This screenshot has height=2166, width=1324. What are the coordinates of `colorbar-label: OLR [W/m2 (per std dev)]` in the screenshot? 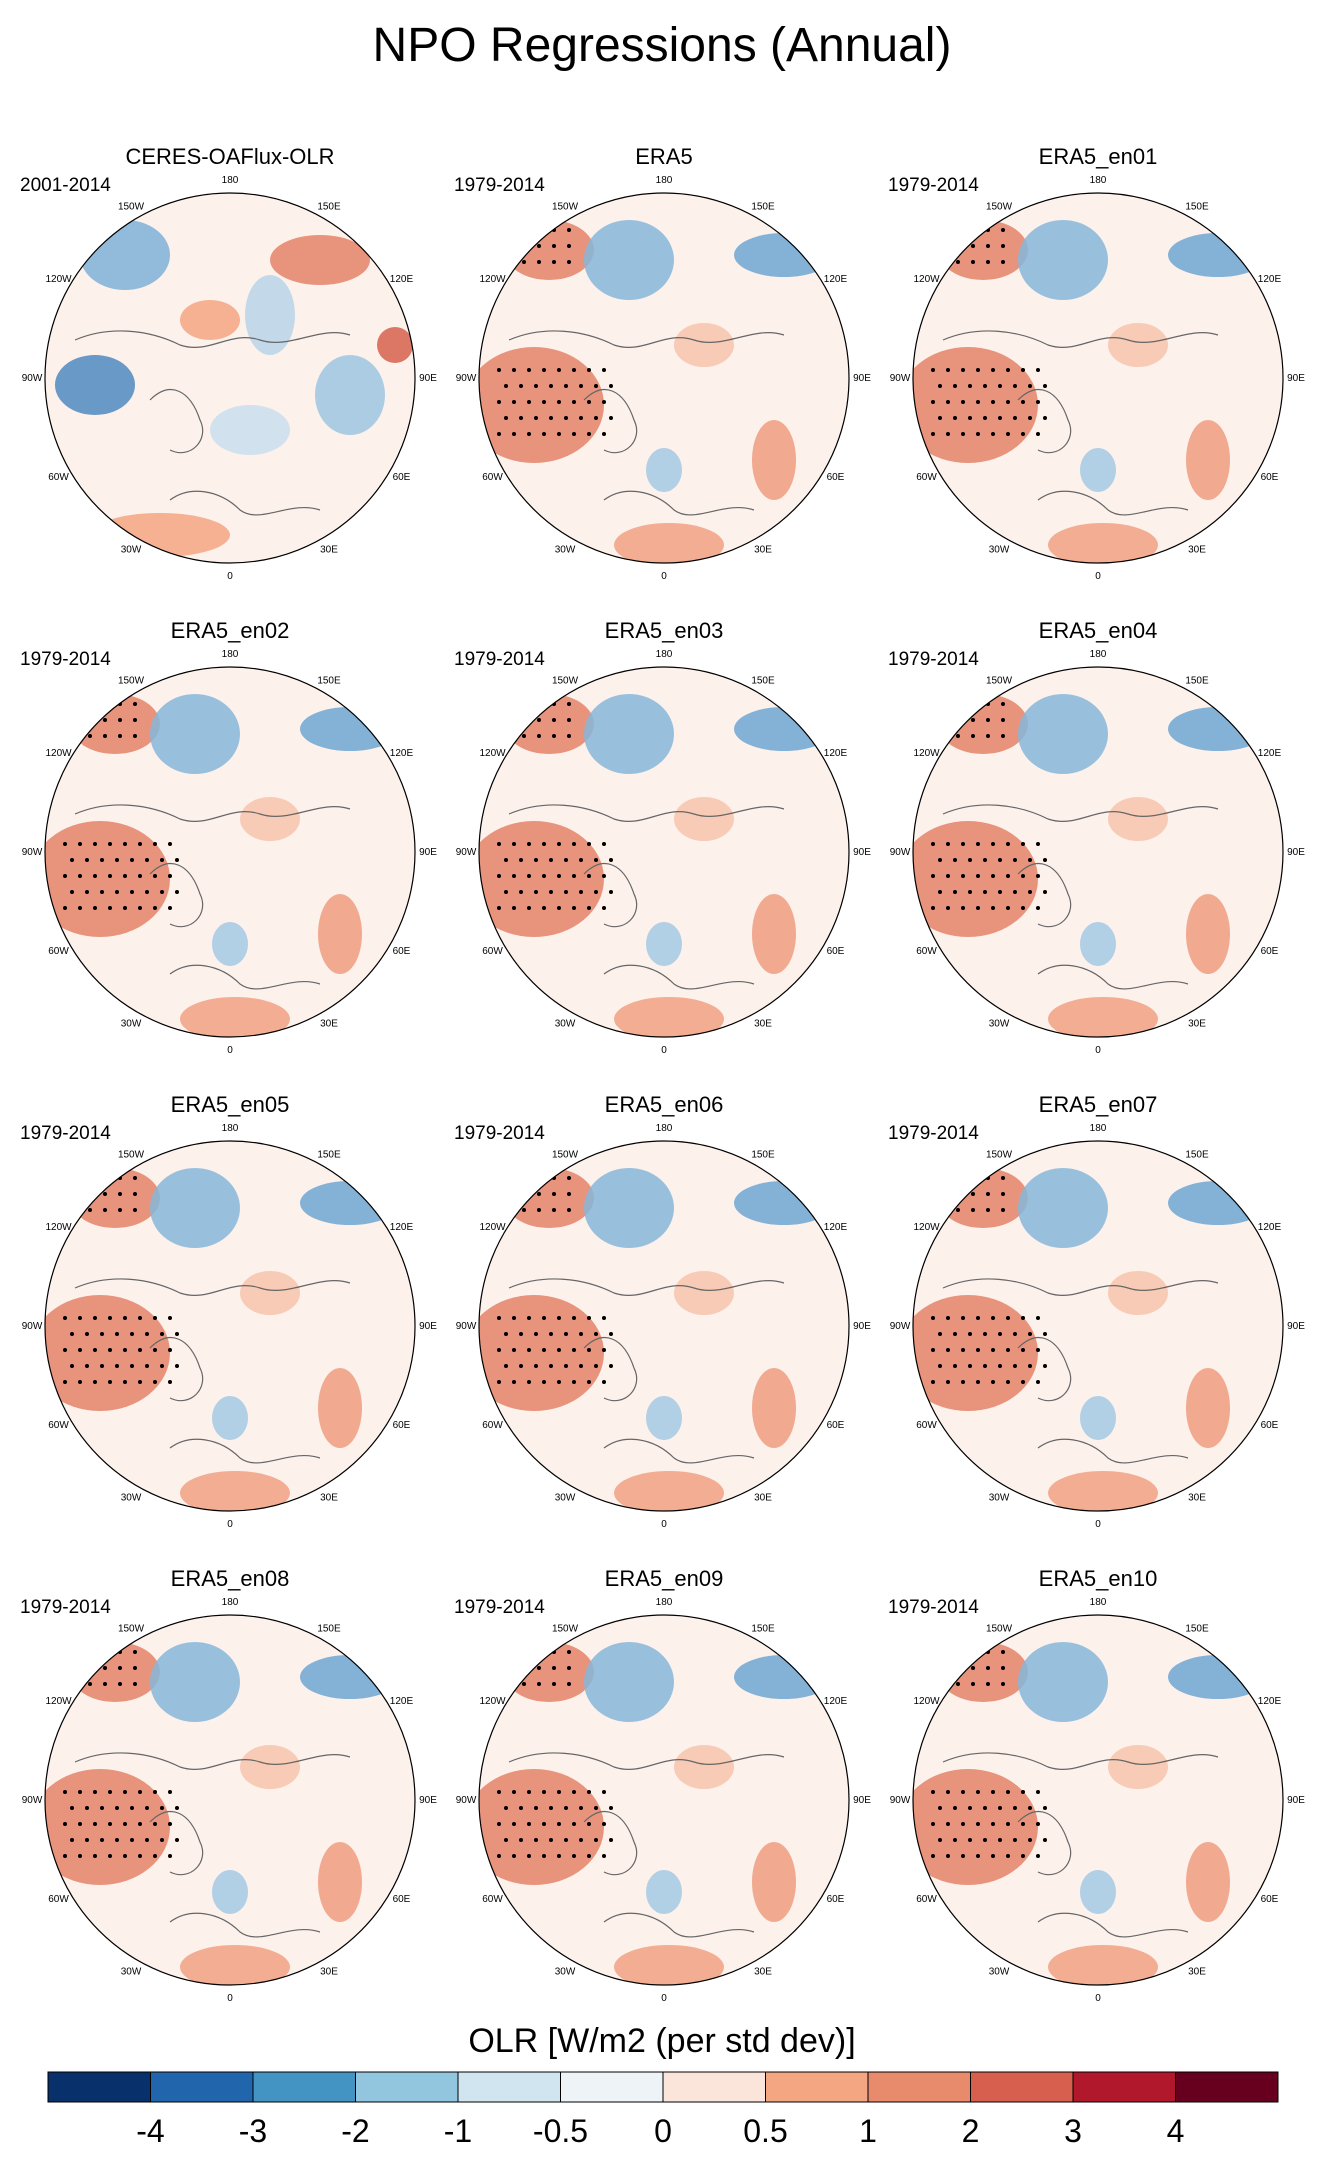 It's located at (662, 2041).